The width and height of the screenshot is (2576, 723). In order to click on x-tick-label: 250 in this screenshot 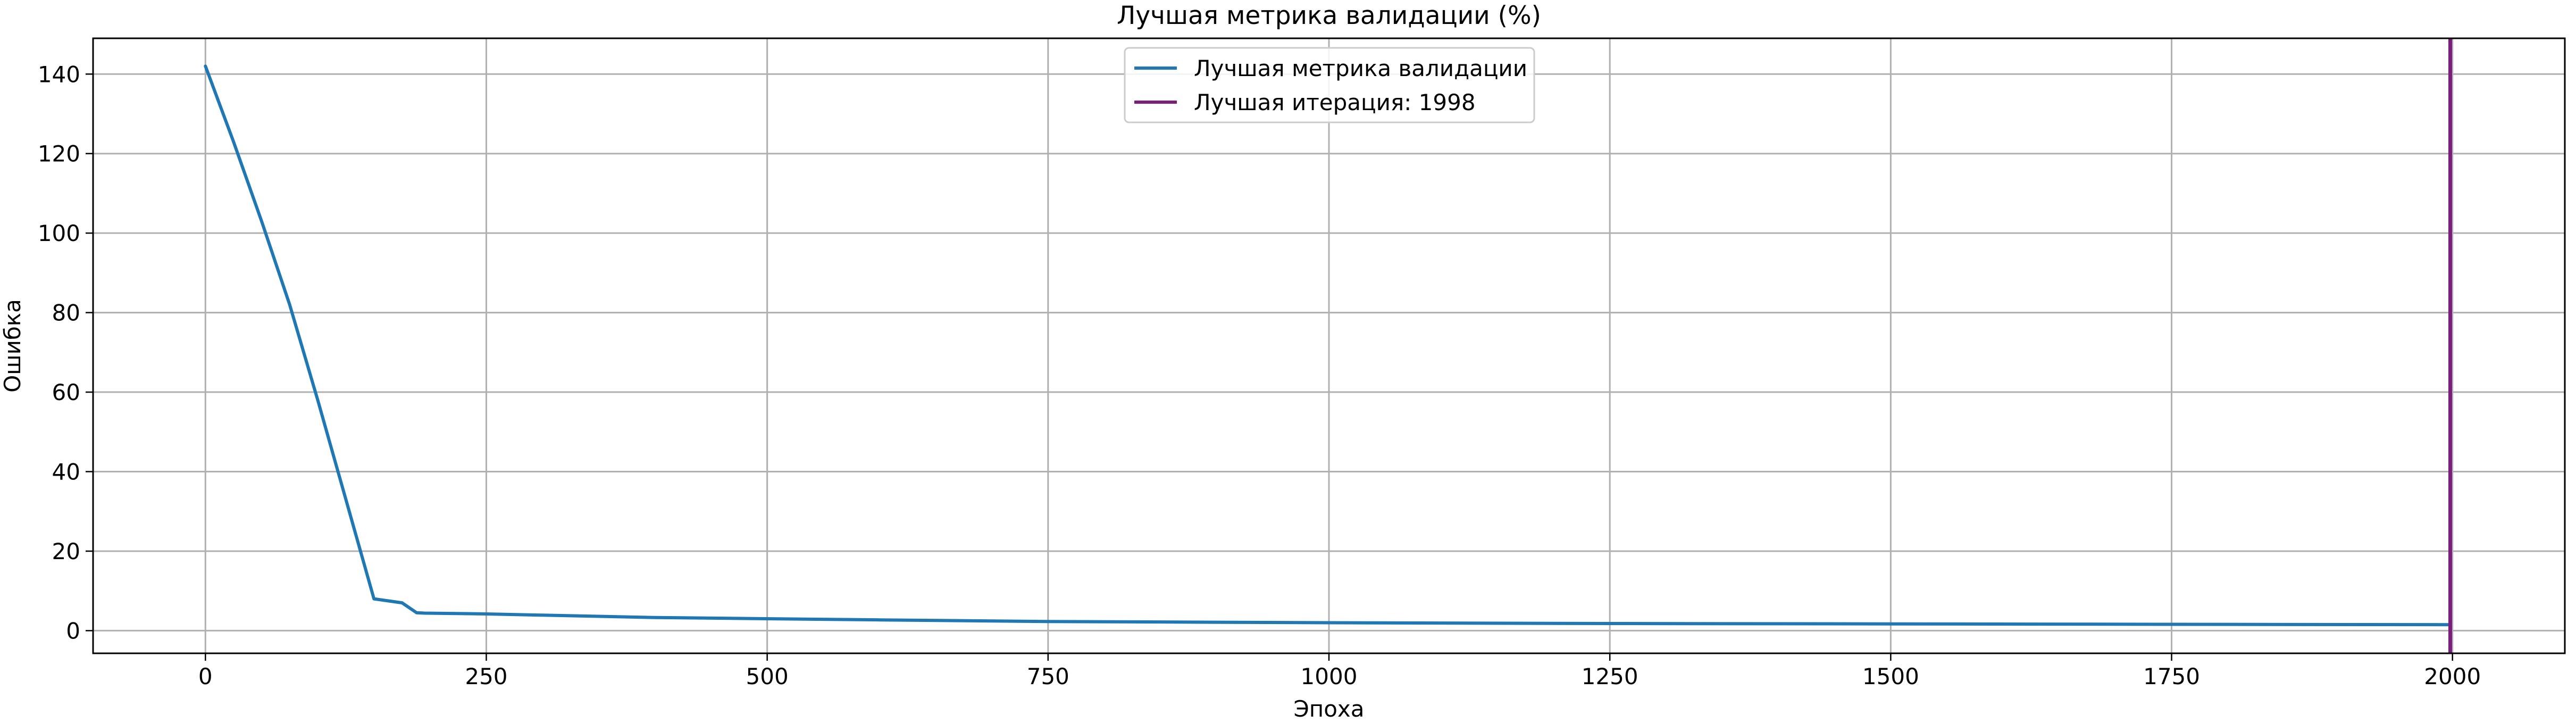, I will do `click(486, 676)`.